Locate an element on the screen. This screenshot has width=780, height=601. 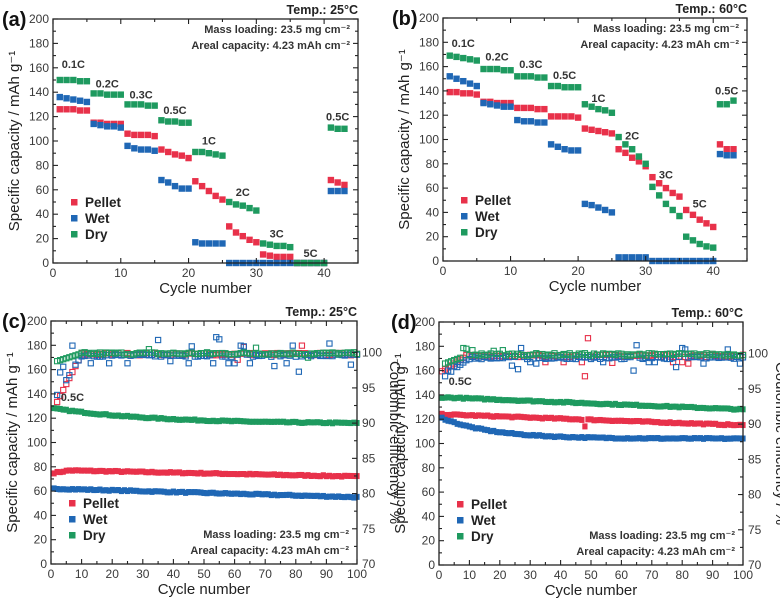
y-tick-label: 20 is located at coordinates (43, 239).